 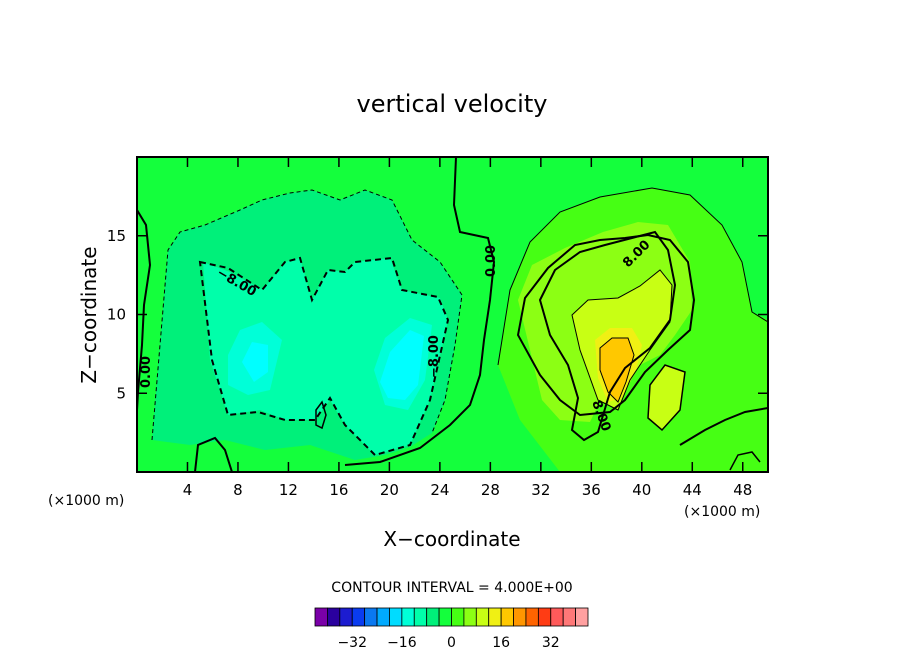 I want to click on contour-label-minus-8-right: −8.00, so click(x=434, y=356).